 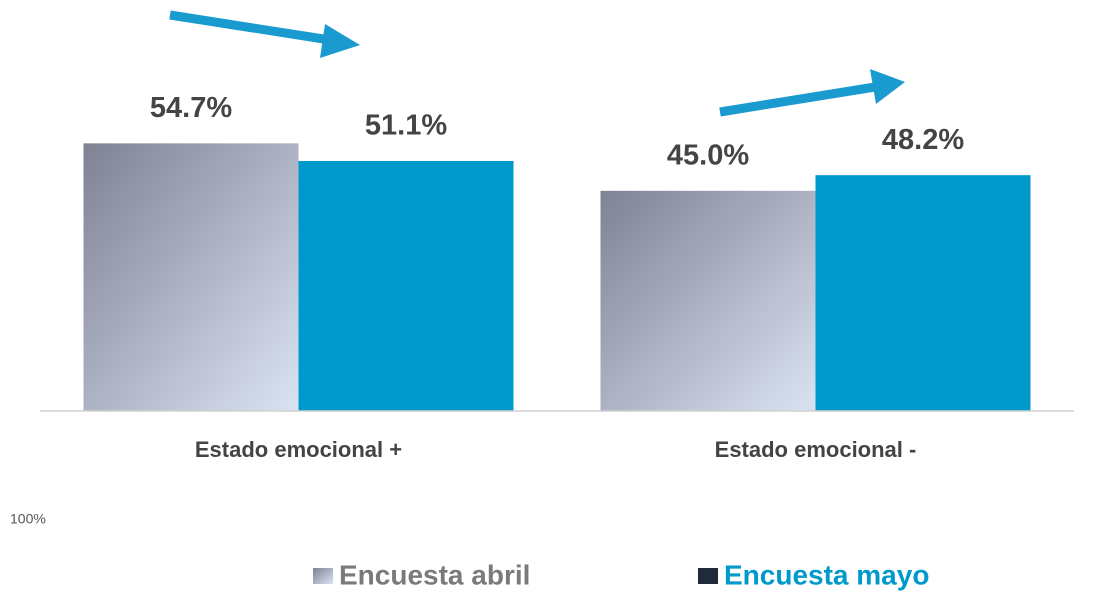 What do you see at coordinates (816, 449) in the screenshot?
I see `x-tick-label: Estado emocional -` at bounding box center [816, 449].